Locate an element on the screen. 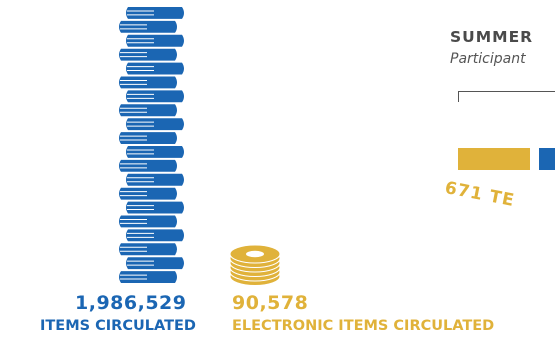  blue-bar is located at coordinates (547, 159).